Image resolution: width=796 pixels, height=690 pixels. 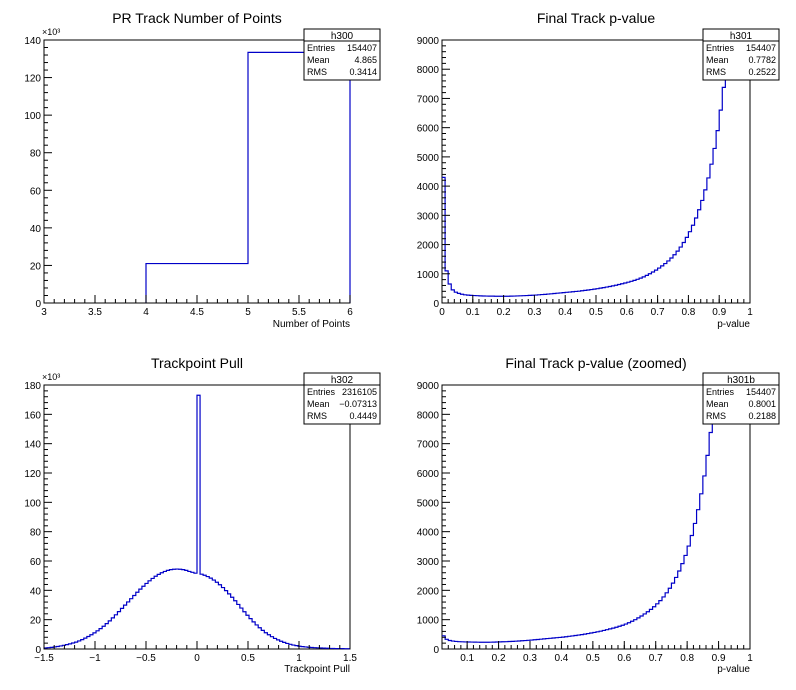 I want to click on x-axis-label: Number of Points, so click(x=311, y=324).